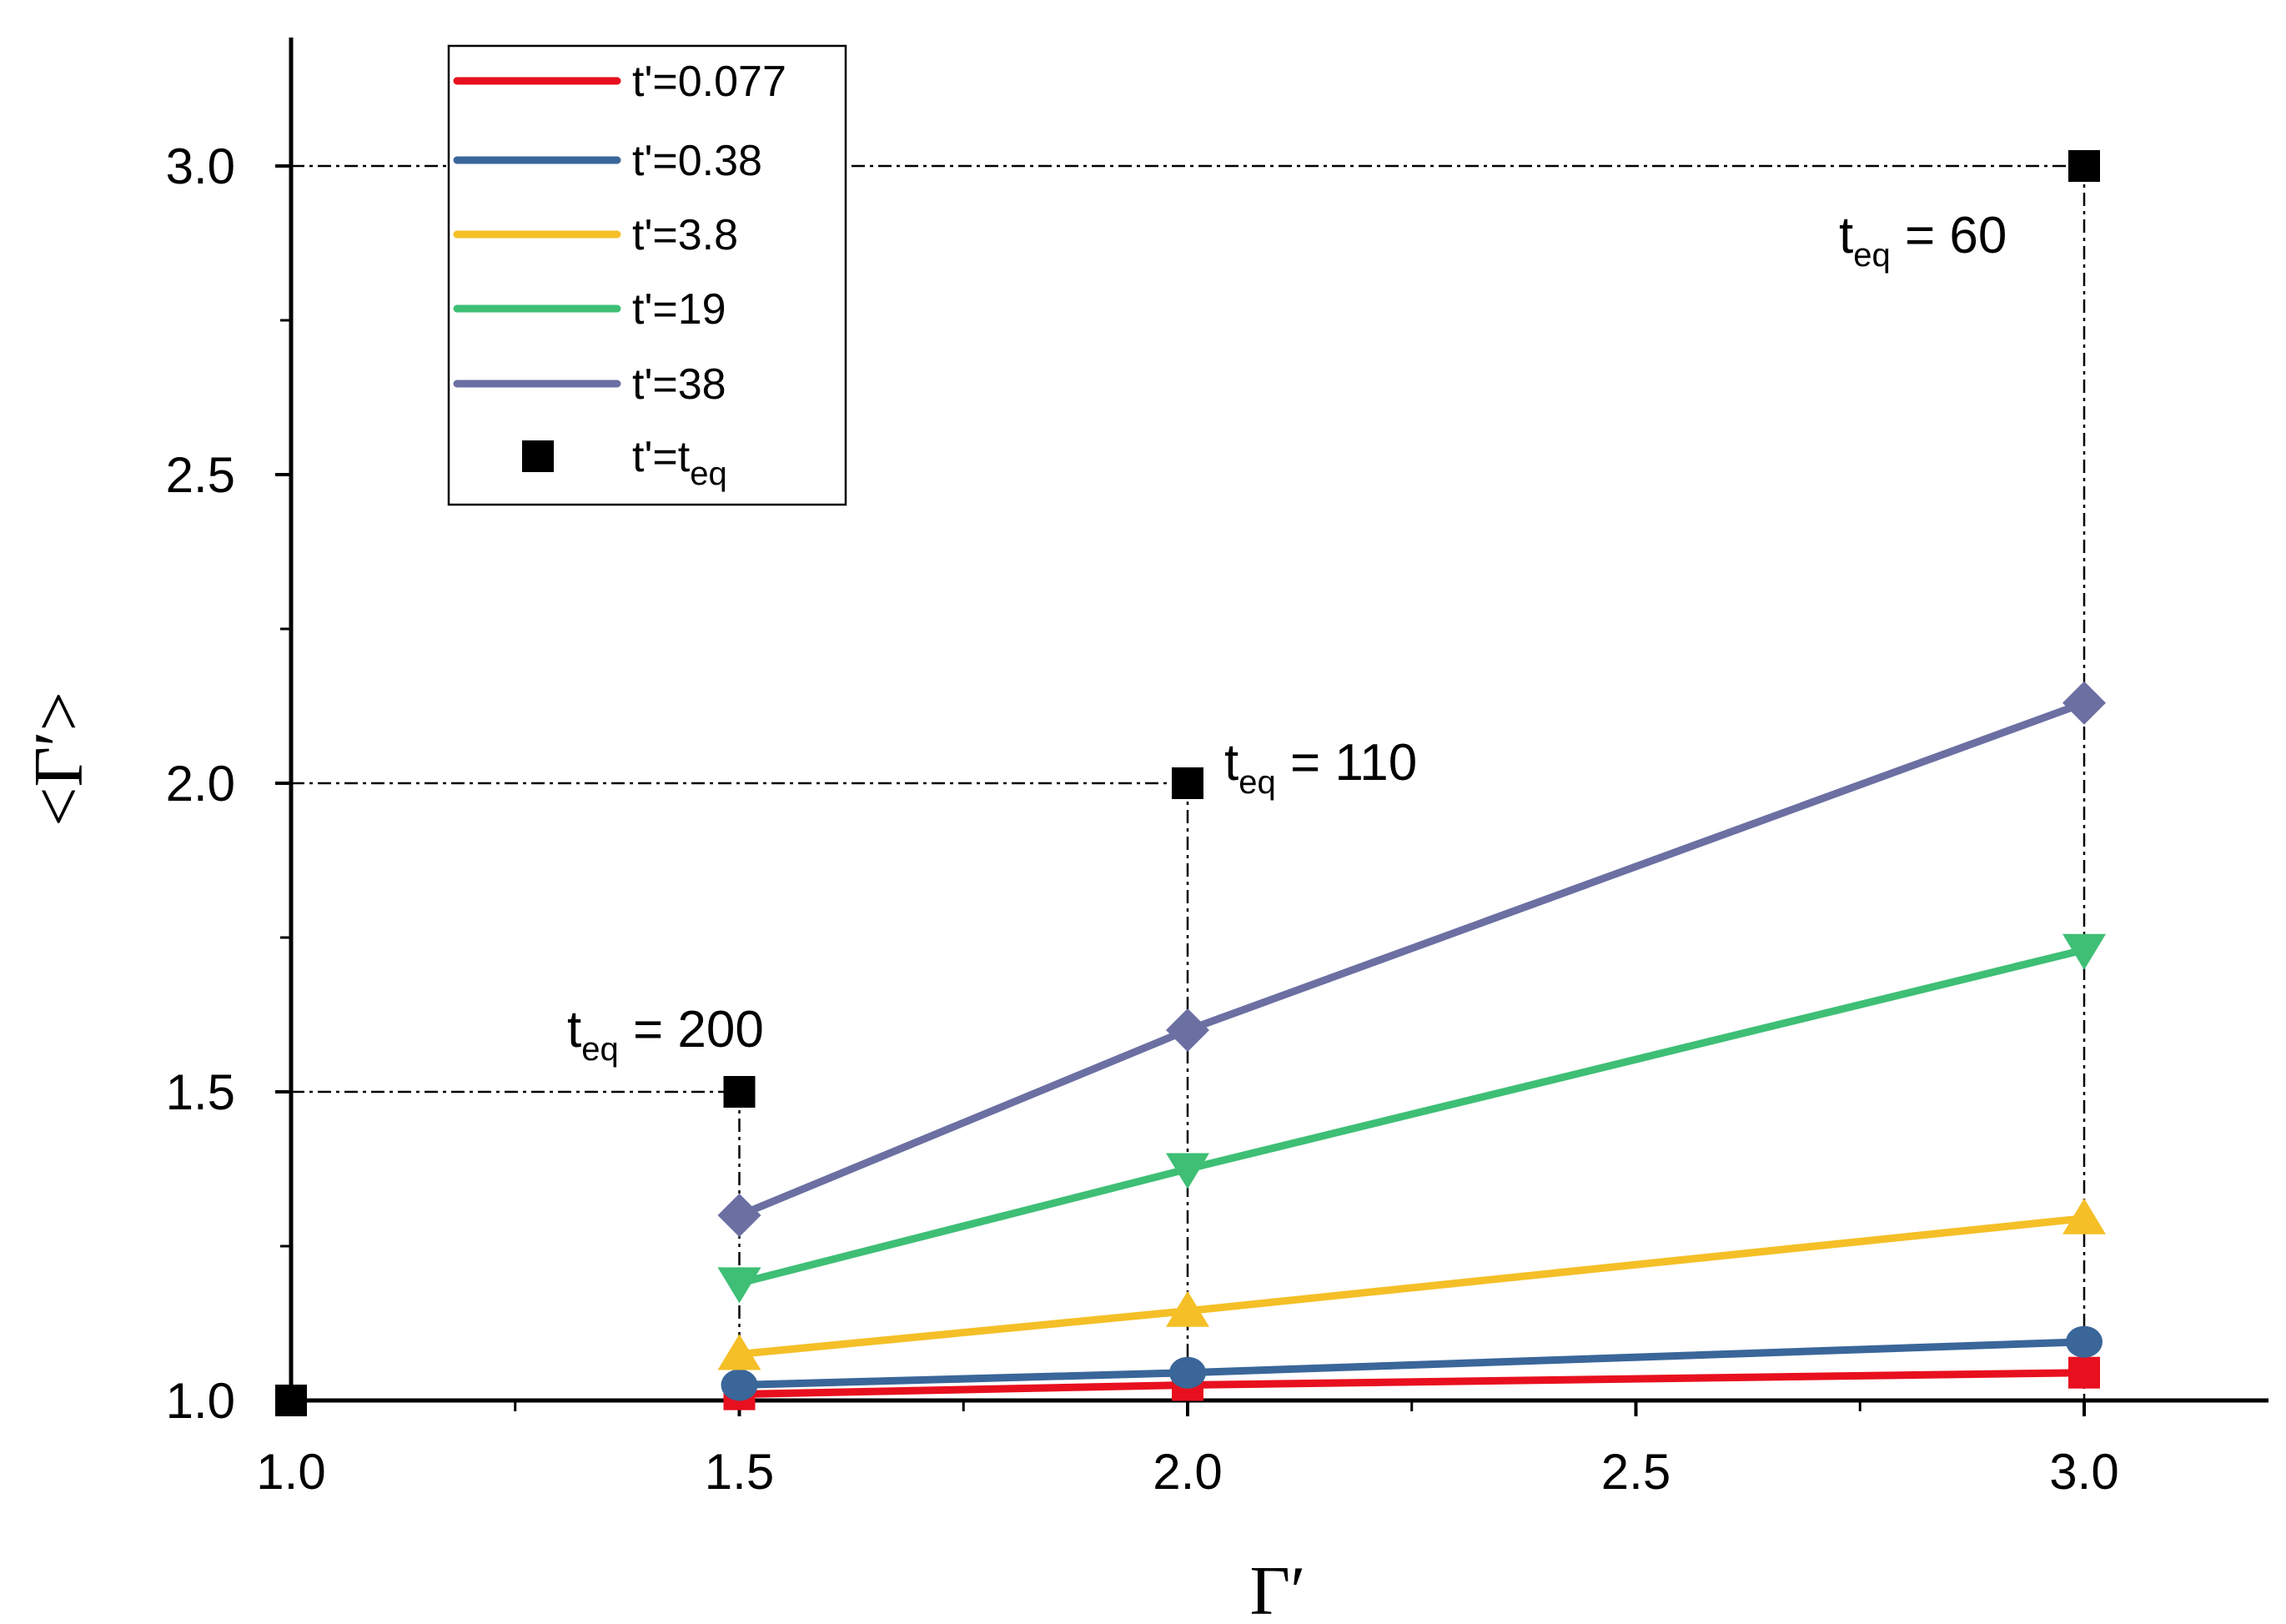  Describe the element at coordinates (679, 385) in the screenshot. I see `legend-label: t'=38` at that location.